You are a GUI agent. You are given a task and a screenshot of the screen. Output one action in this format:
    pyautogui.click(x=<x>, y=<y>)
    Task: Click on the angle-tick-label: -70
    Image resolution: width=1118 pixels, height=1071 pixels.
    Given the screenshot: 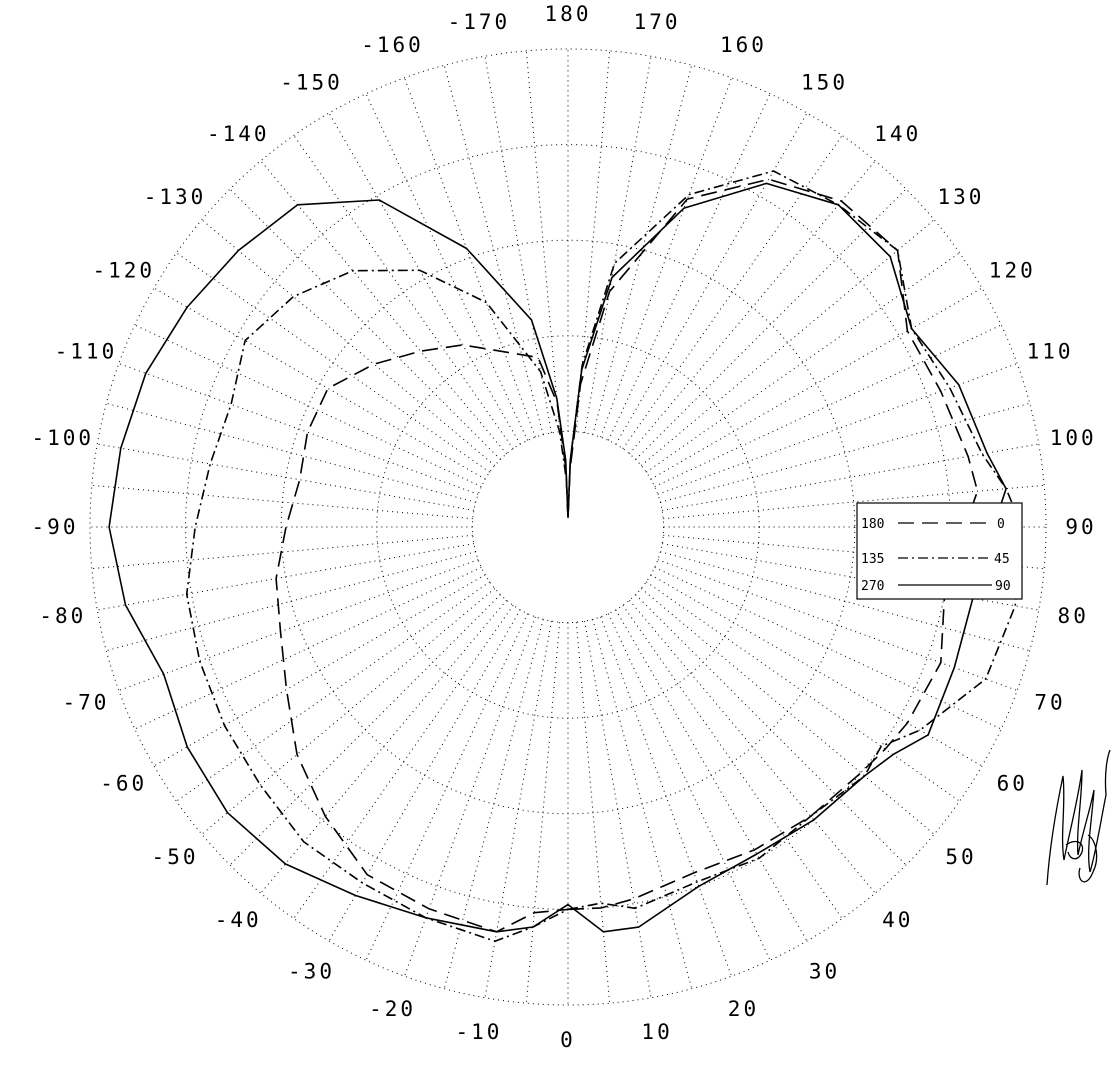 What is the action you would take?
    pyautogui.click(x=85, y=702)
    